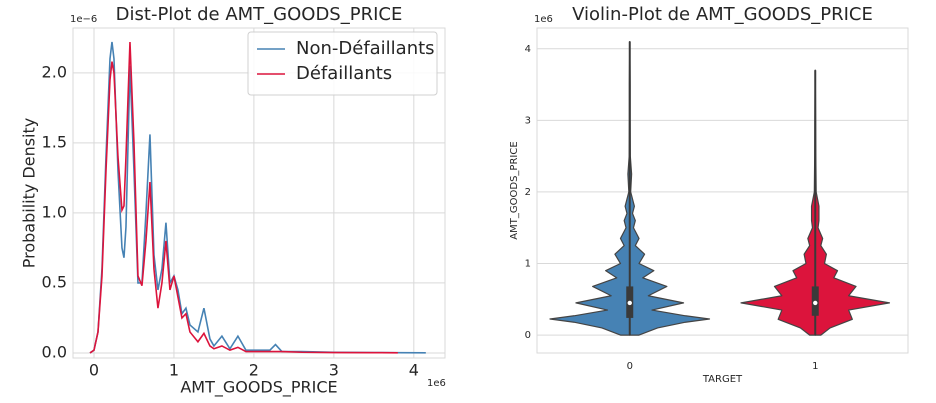  Describe the element at coordinates (436, 383) in the screenshot. I see `x-offset-label: 1e6` at that location.